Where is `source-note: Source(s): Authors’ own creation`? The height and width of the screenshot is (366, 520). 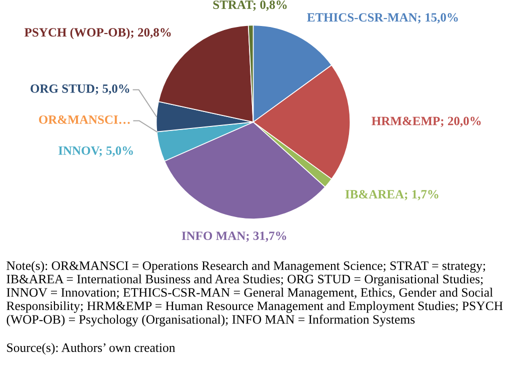
source-note: Source(s): Authors’ own creation is located at coordinates (91, 349).